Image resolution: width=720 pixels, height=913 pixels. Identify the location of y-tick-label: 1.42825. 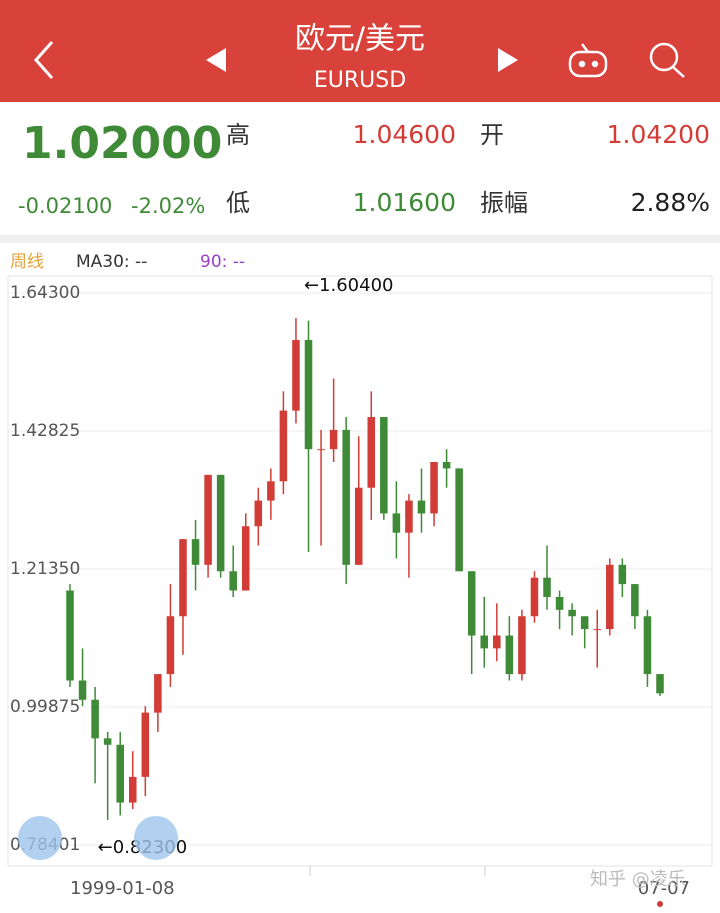
(45, 431).